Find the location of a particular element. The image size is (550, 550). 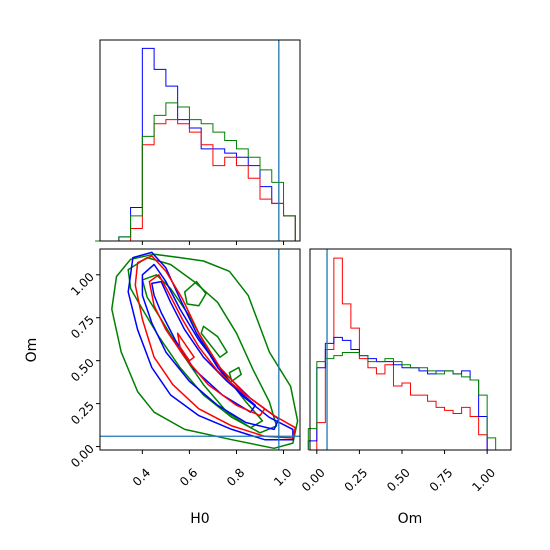

h0-hist-red is located at coordinates (195, 180).